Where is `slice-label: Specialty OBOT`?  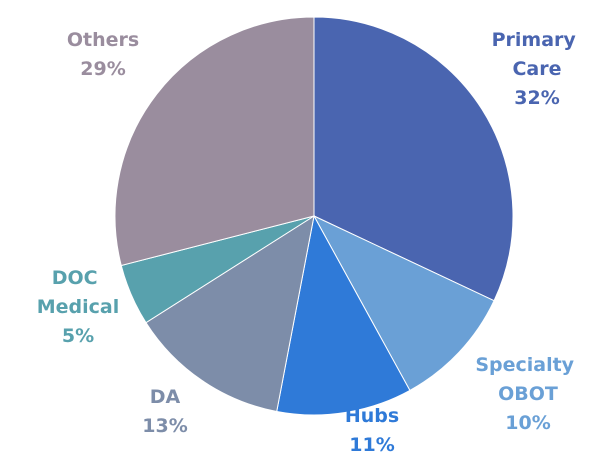 slice-label: Specialty OBOT is located at coordinates (527, 379).